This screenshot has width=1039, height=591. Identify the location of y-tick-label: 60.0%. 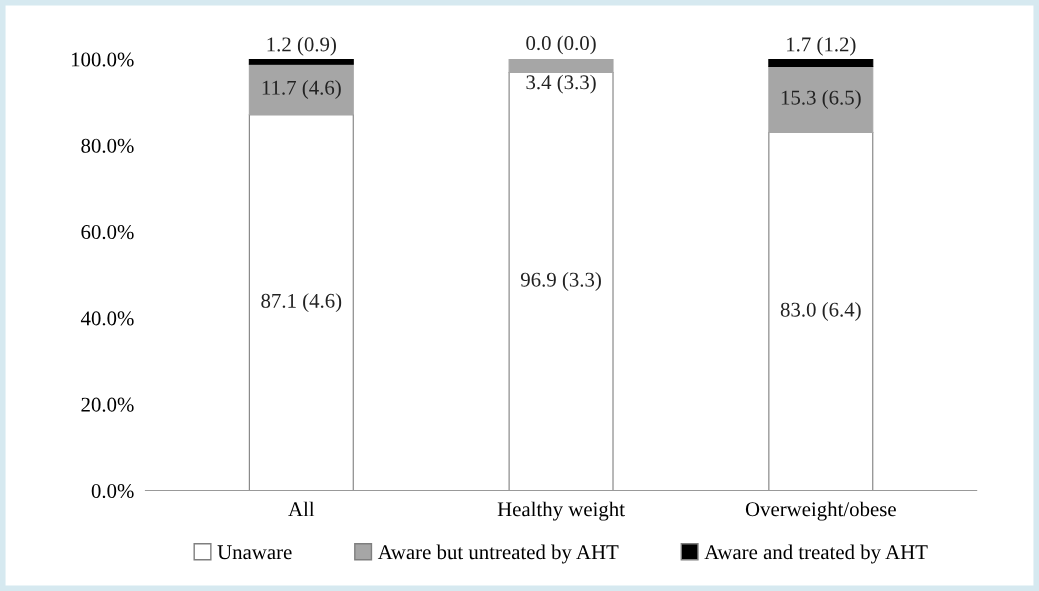
(107, 232).